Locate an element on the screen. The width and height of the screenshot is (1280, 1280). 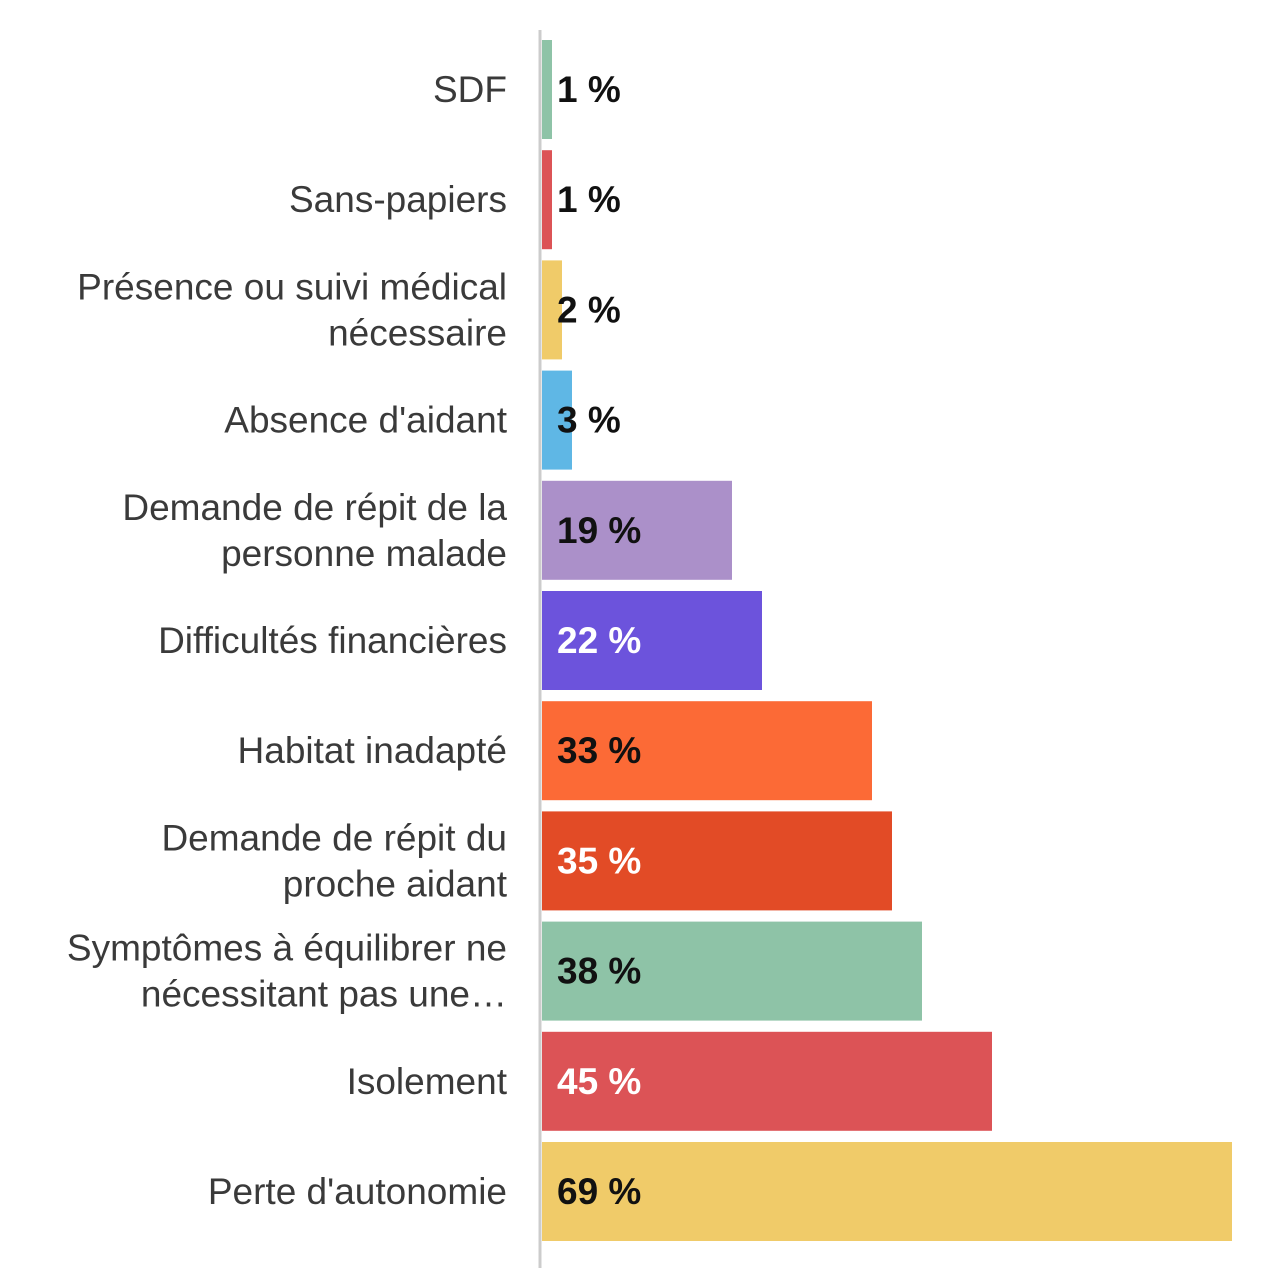
category-label-2: Sans-papiers is located at coordinates (398, 199).